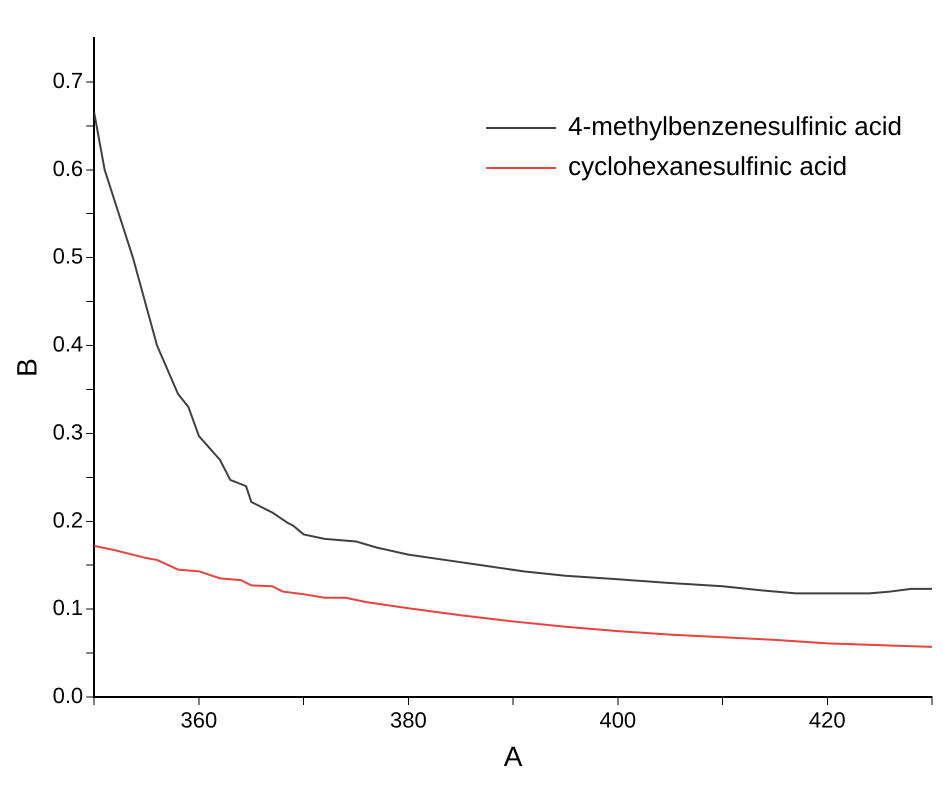 Image resolution: width=943 pixels, height=787 pixels. What do you see at coordinates (513, 756) in the screenshot?
I see `x-axis-title: A` at bounding box center [513, 756].